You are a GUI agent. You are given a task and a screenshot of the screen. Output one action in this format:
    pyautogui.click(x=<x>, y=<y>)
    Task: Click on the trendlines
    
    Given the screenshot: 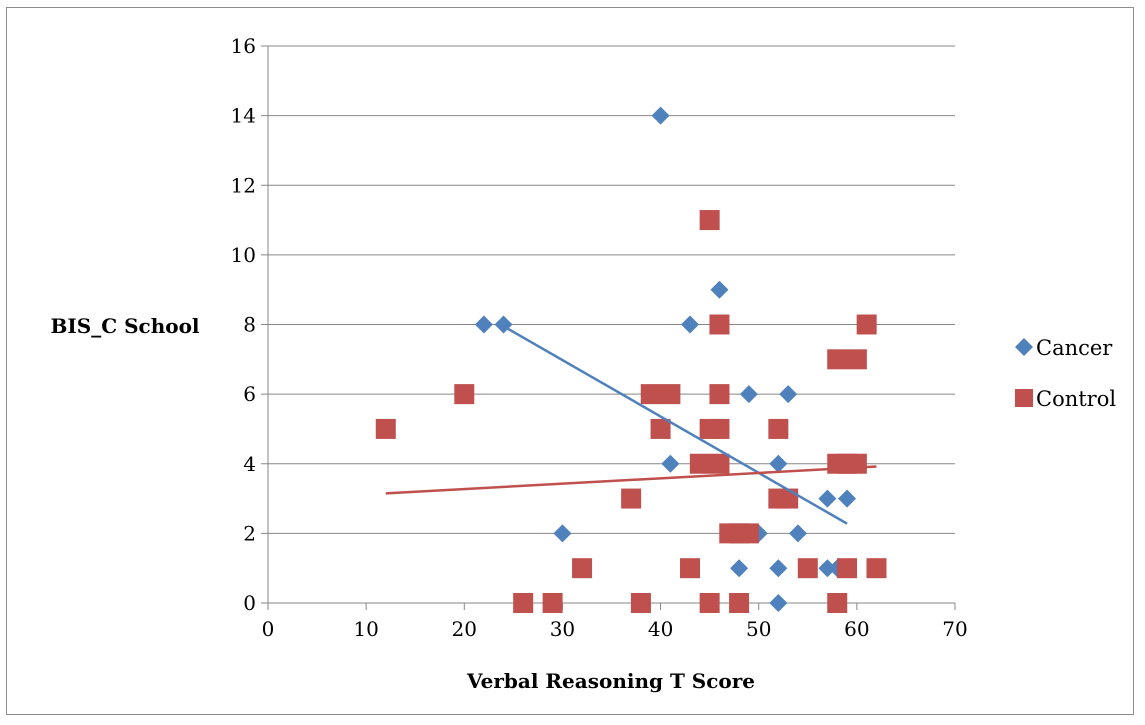 What is the action you would take?
    pyautogui.click(x=631, y=425)
    